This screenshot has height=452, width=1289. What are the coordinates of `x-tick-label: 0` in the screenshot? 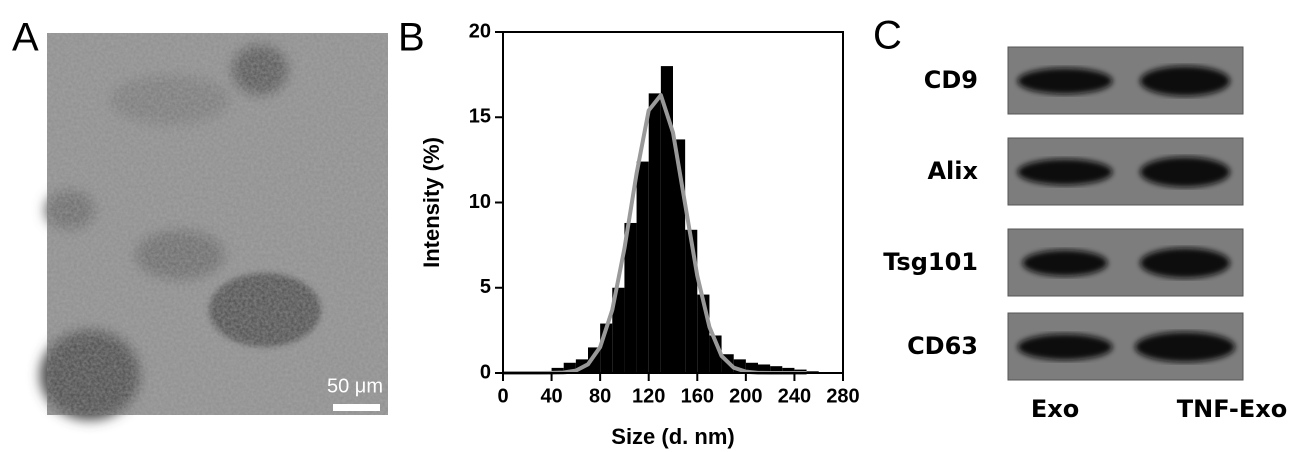 It's located at (502, 396).